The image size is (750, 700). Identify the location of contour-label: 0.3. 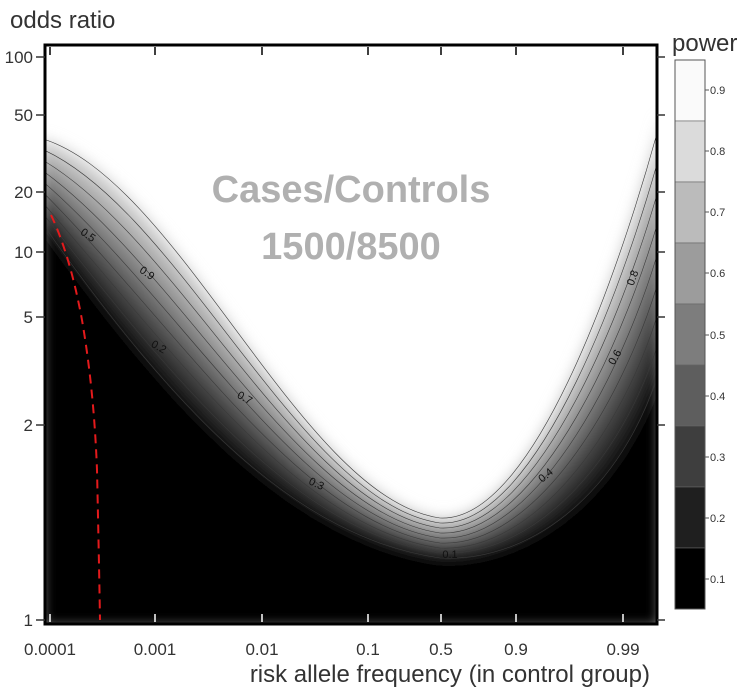
(316, 484).